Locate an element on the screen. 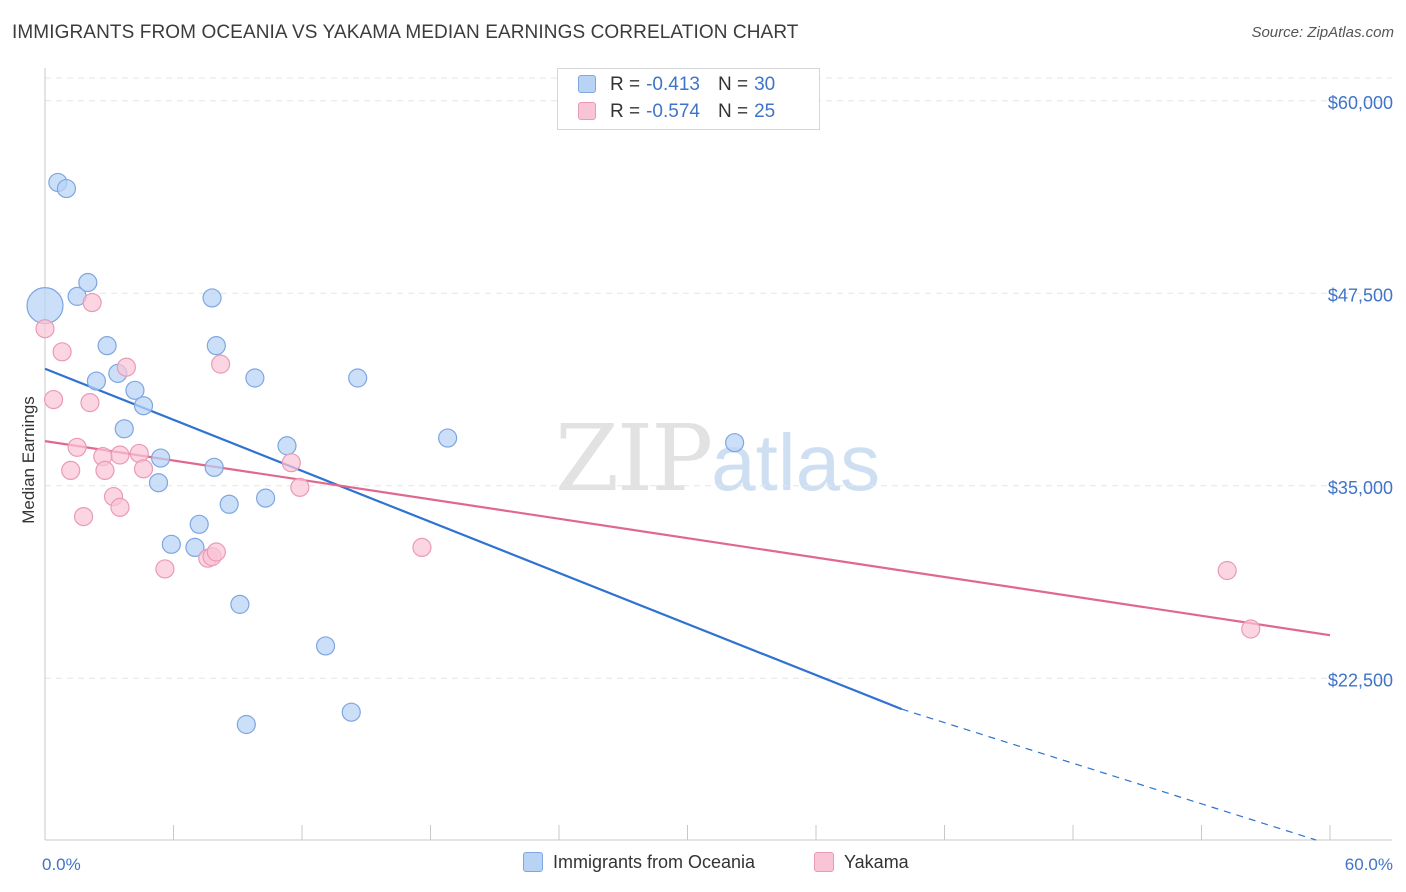 The height and width of the screenshot is (892, 1406). legend-r-value: -0.413 is located at coordinates (673, 84).